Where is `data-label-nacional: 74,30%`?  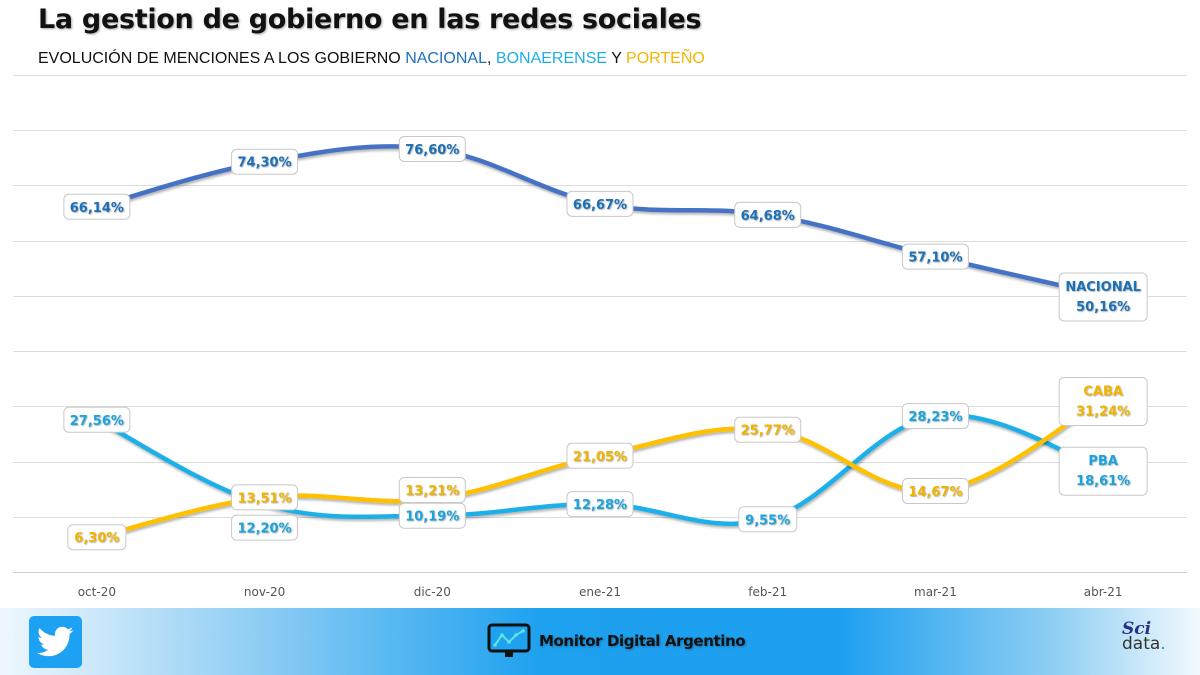
data-label-nacional: 74,30% is located at coordinates (265, 161).